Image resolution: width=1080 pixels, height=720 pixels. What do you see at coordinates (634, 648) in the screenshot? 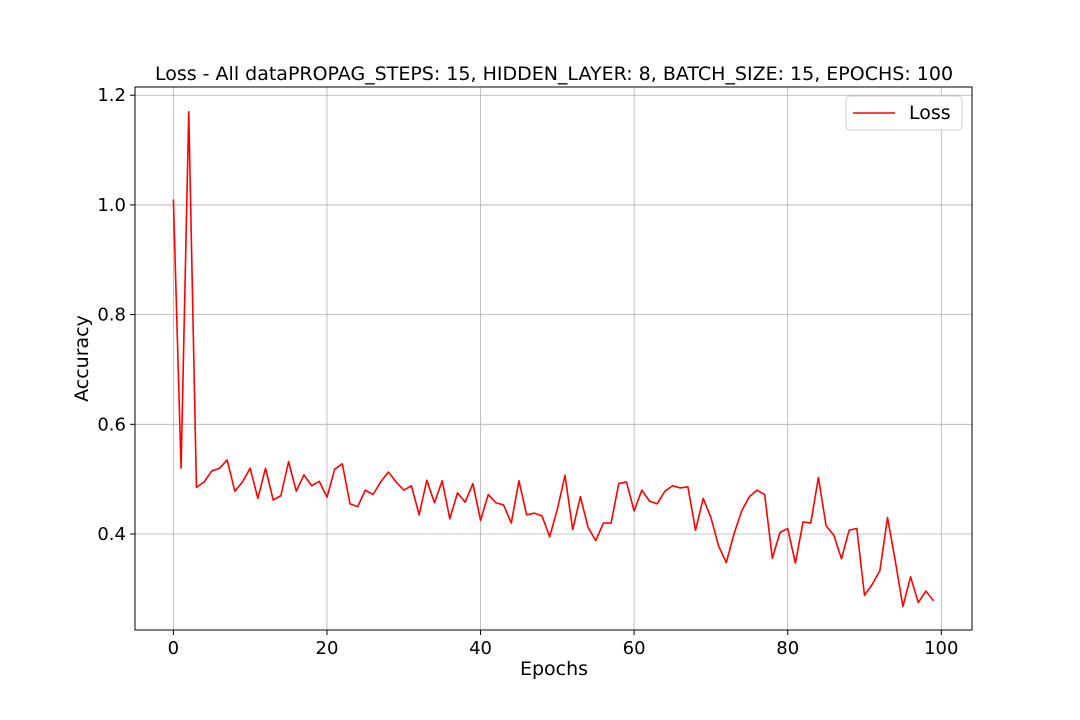
I see `x-tick-label: 60` at bounding box center [634, 648].